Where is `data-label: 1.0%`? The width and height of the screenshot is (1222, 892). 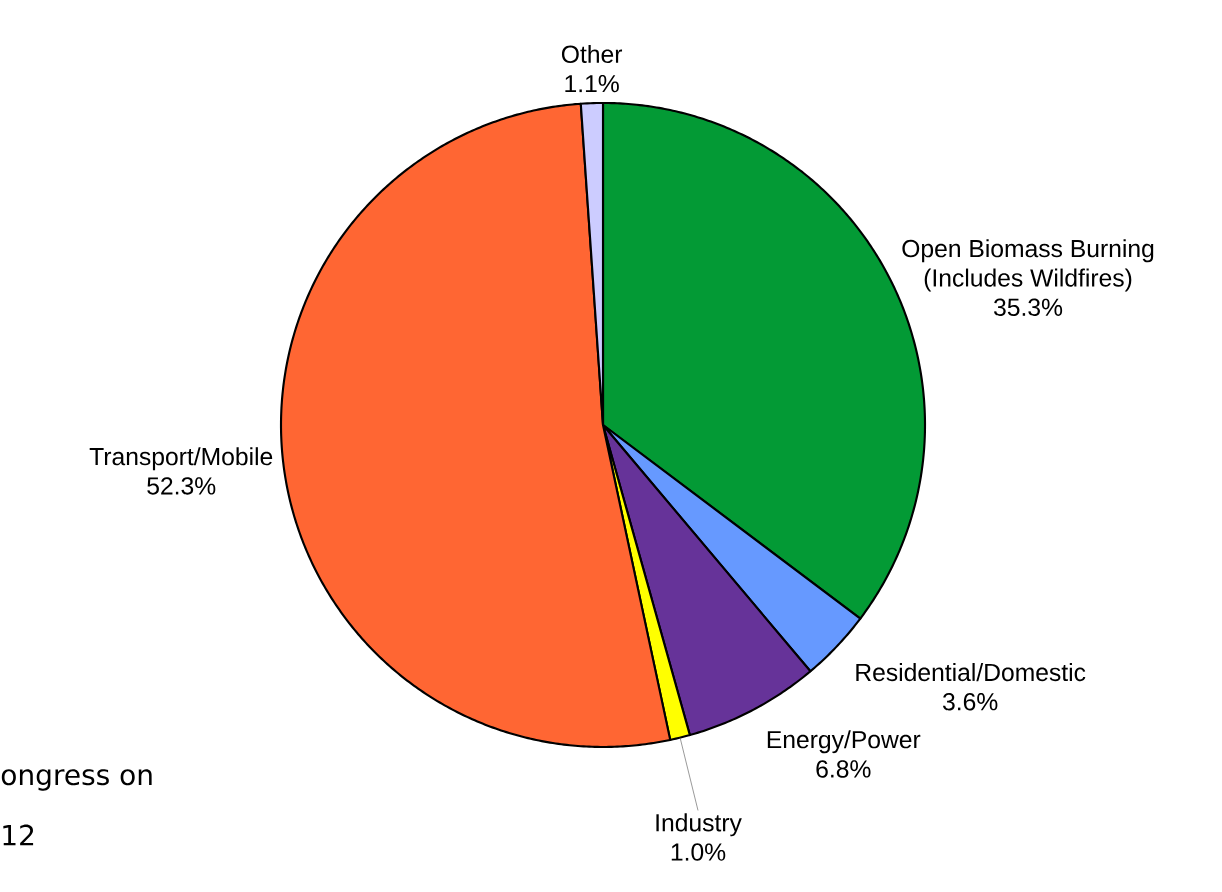 data-label: 1.0% is located at coordinates (698, 852).